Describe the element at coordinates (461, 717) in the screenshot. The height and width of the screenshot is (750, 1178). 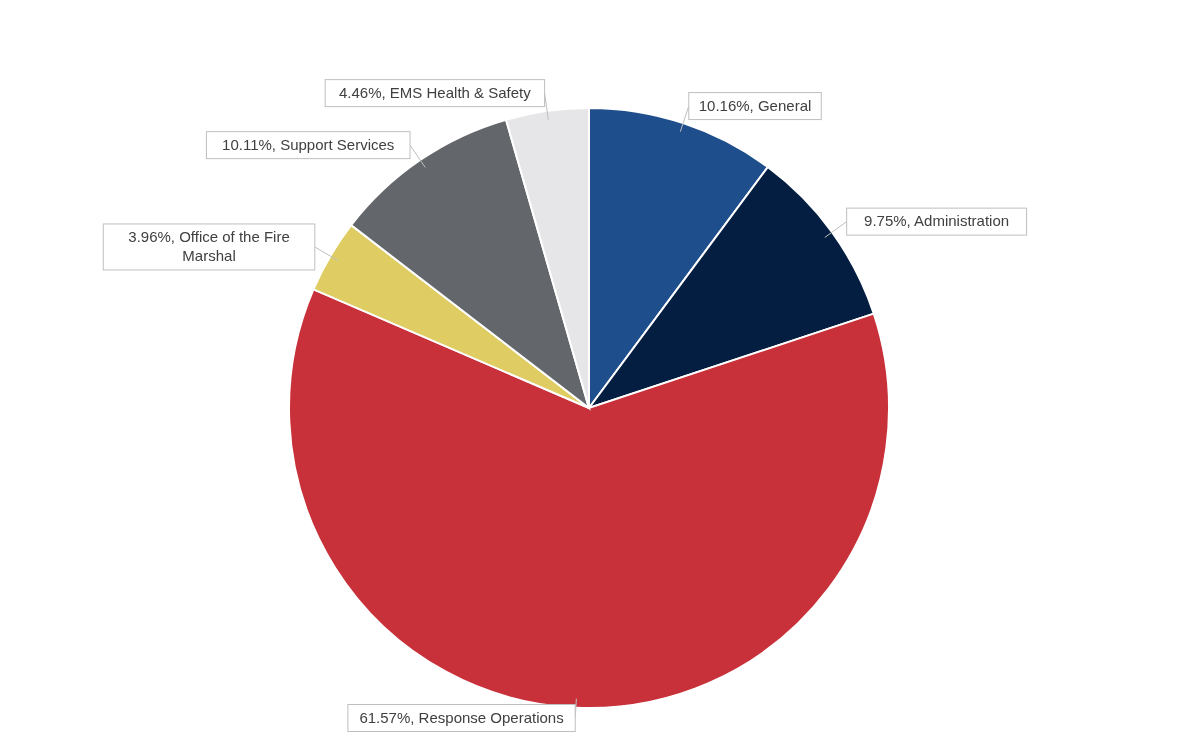
I see `slice-label: 61.57%, Response Operations` at that location.